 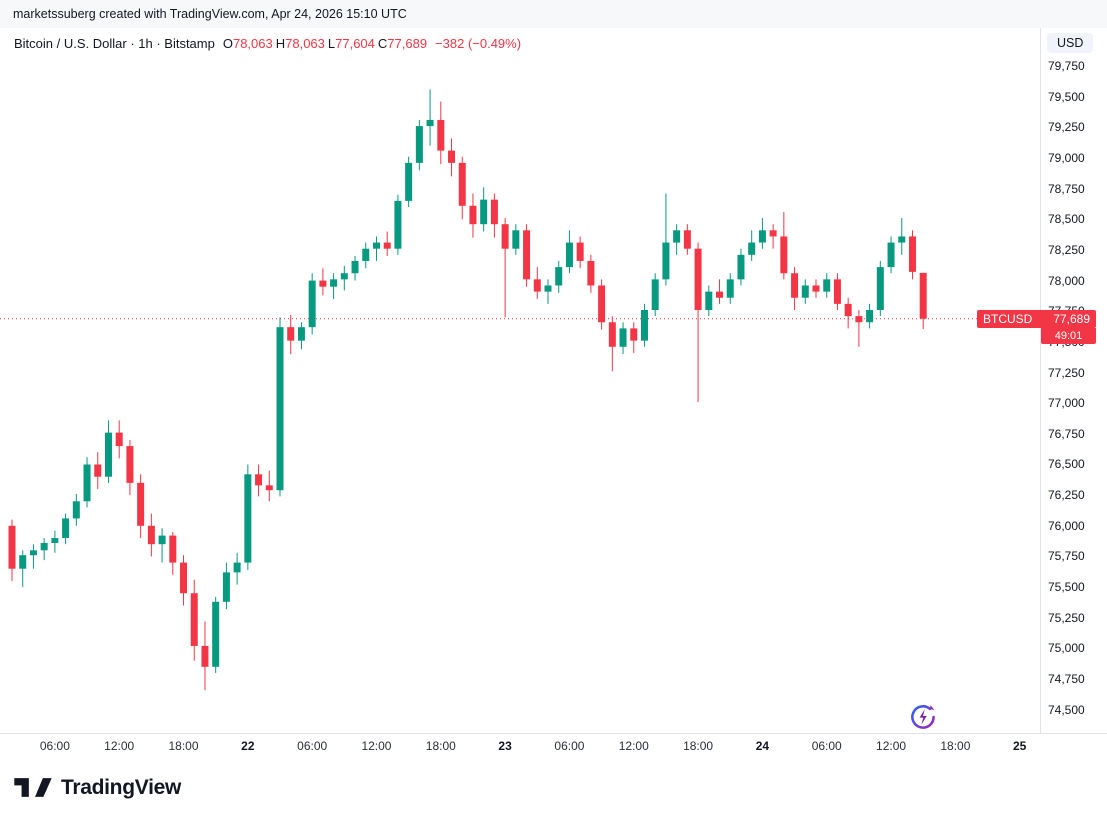 What do you see at coordinates (114, 43) in the screenshot?
I see `symbol-title: Bitcoin / U.S. Dollar · 1h · Bitstamp` at bounding box center [114, 43].